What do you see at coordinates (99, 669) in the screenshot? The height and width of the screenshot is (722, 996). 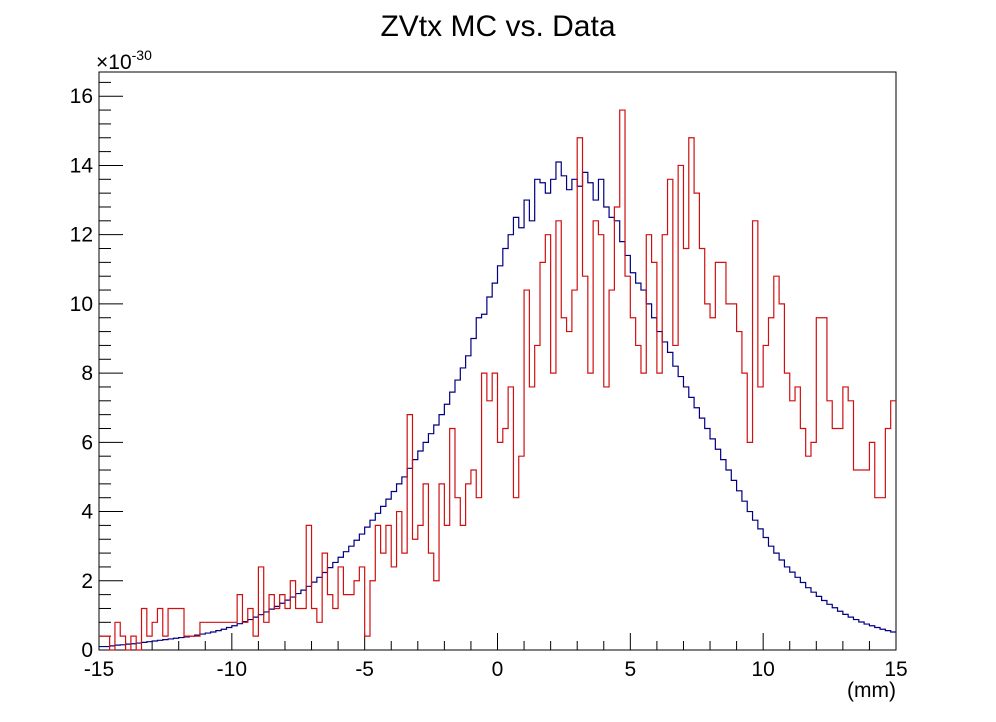 I see `x-tick-label: -15` at bounding box center [99, 669].